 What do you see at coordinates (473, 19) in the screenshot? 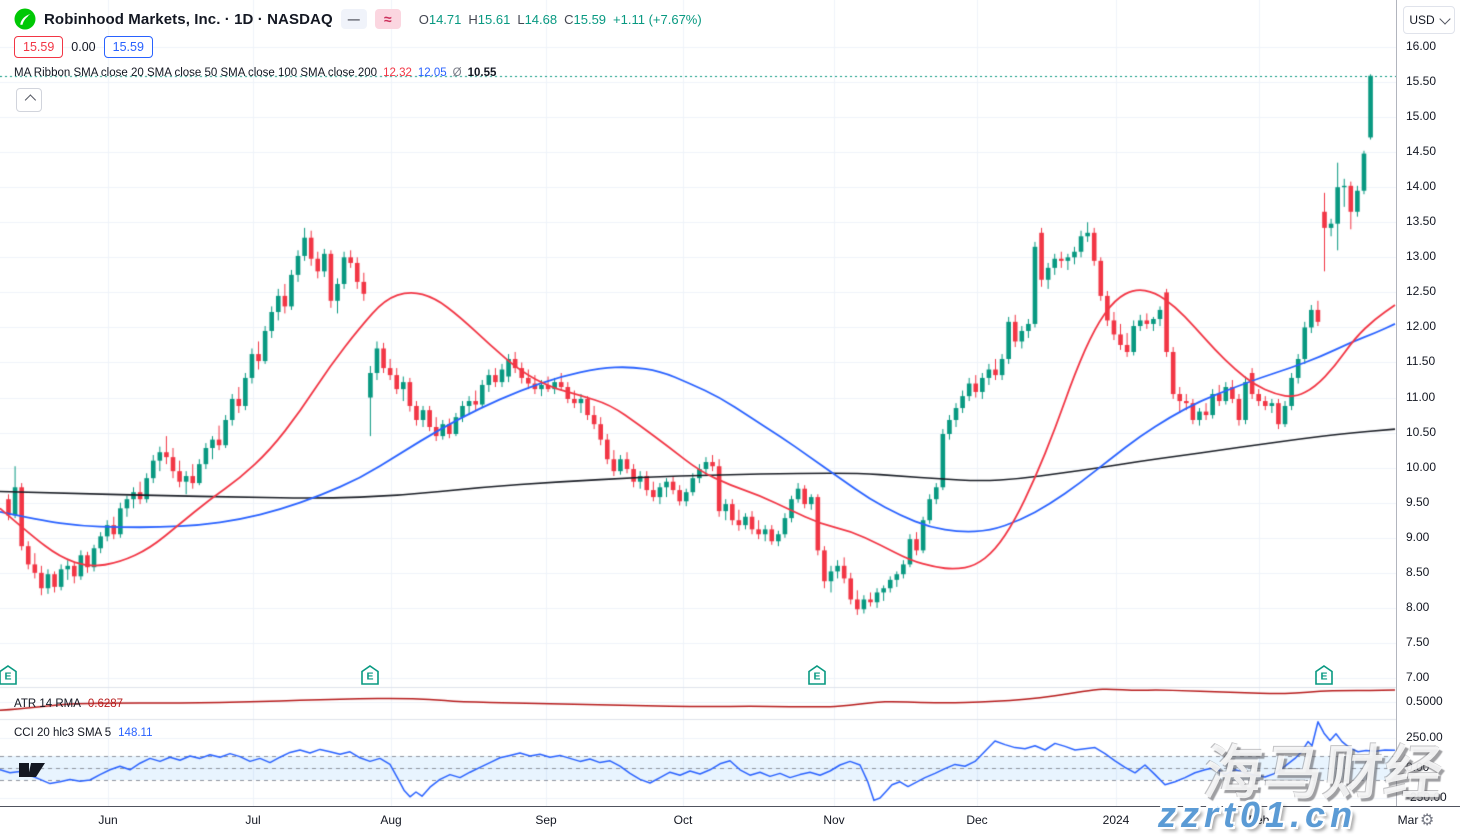
I see `high-label: H` at bounding box center [473, 19].